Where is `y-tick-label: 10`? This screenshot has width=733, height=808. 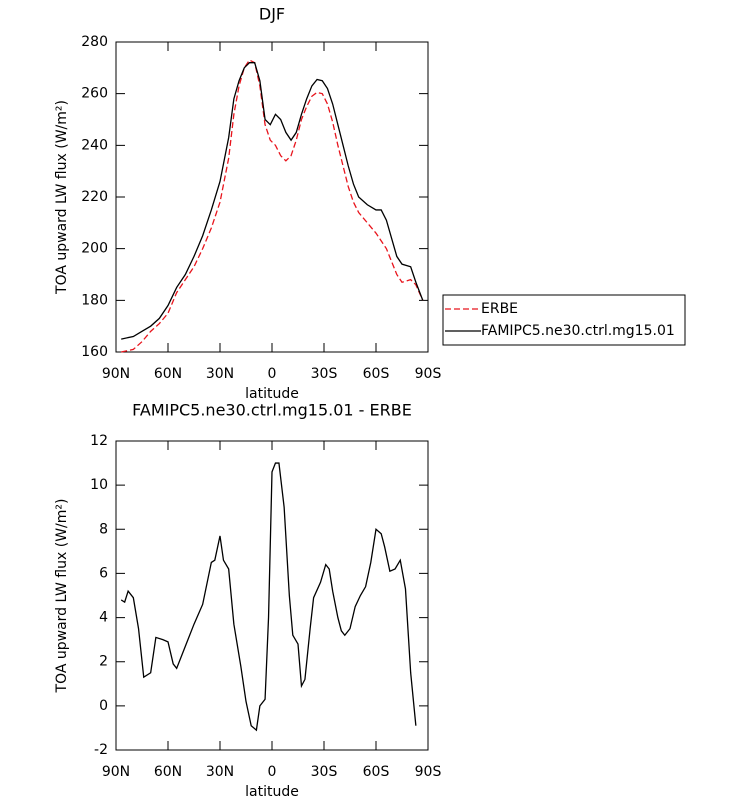 y-tick-label: 10 is located at coordinates (99, 485).